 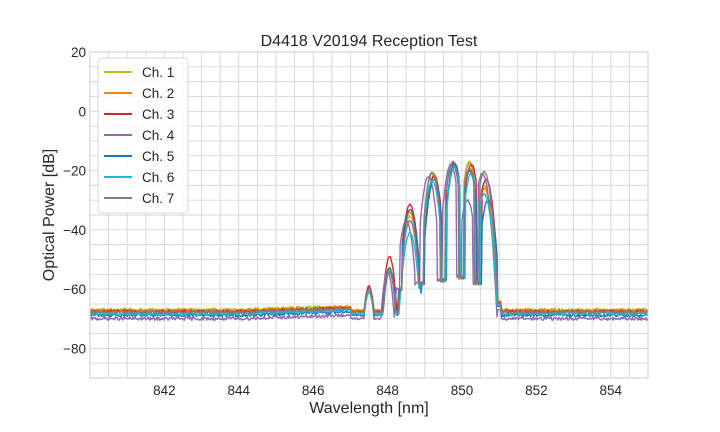 I want to click on legend-box, so click(x=143, y=135).